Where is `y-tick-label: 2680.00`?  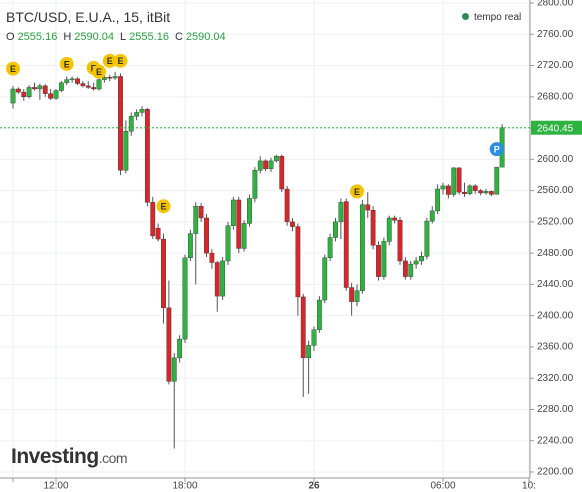
y-tick-label: 2680.00 is located at coordinates (555, 96).